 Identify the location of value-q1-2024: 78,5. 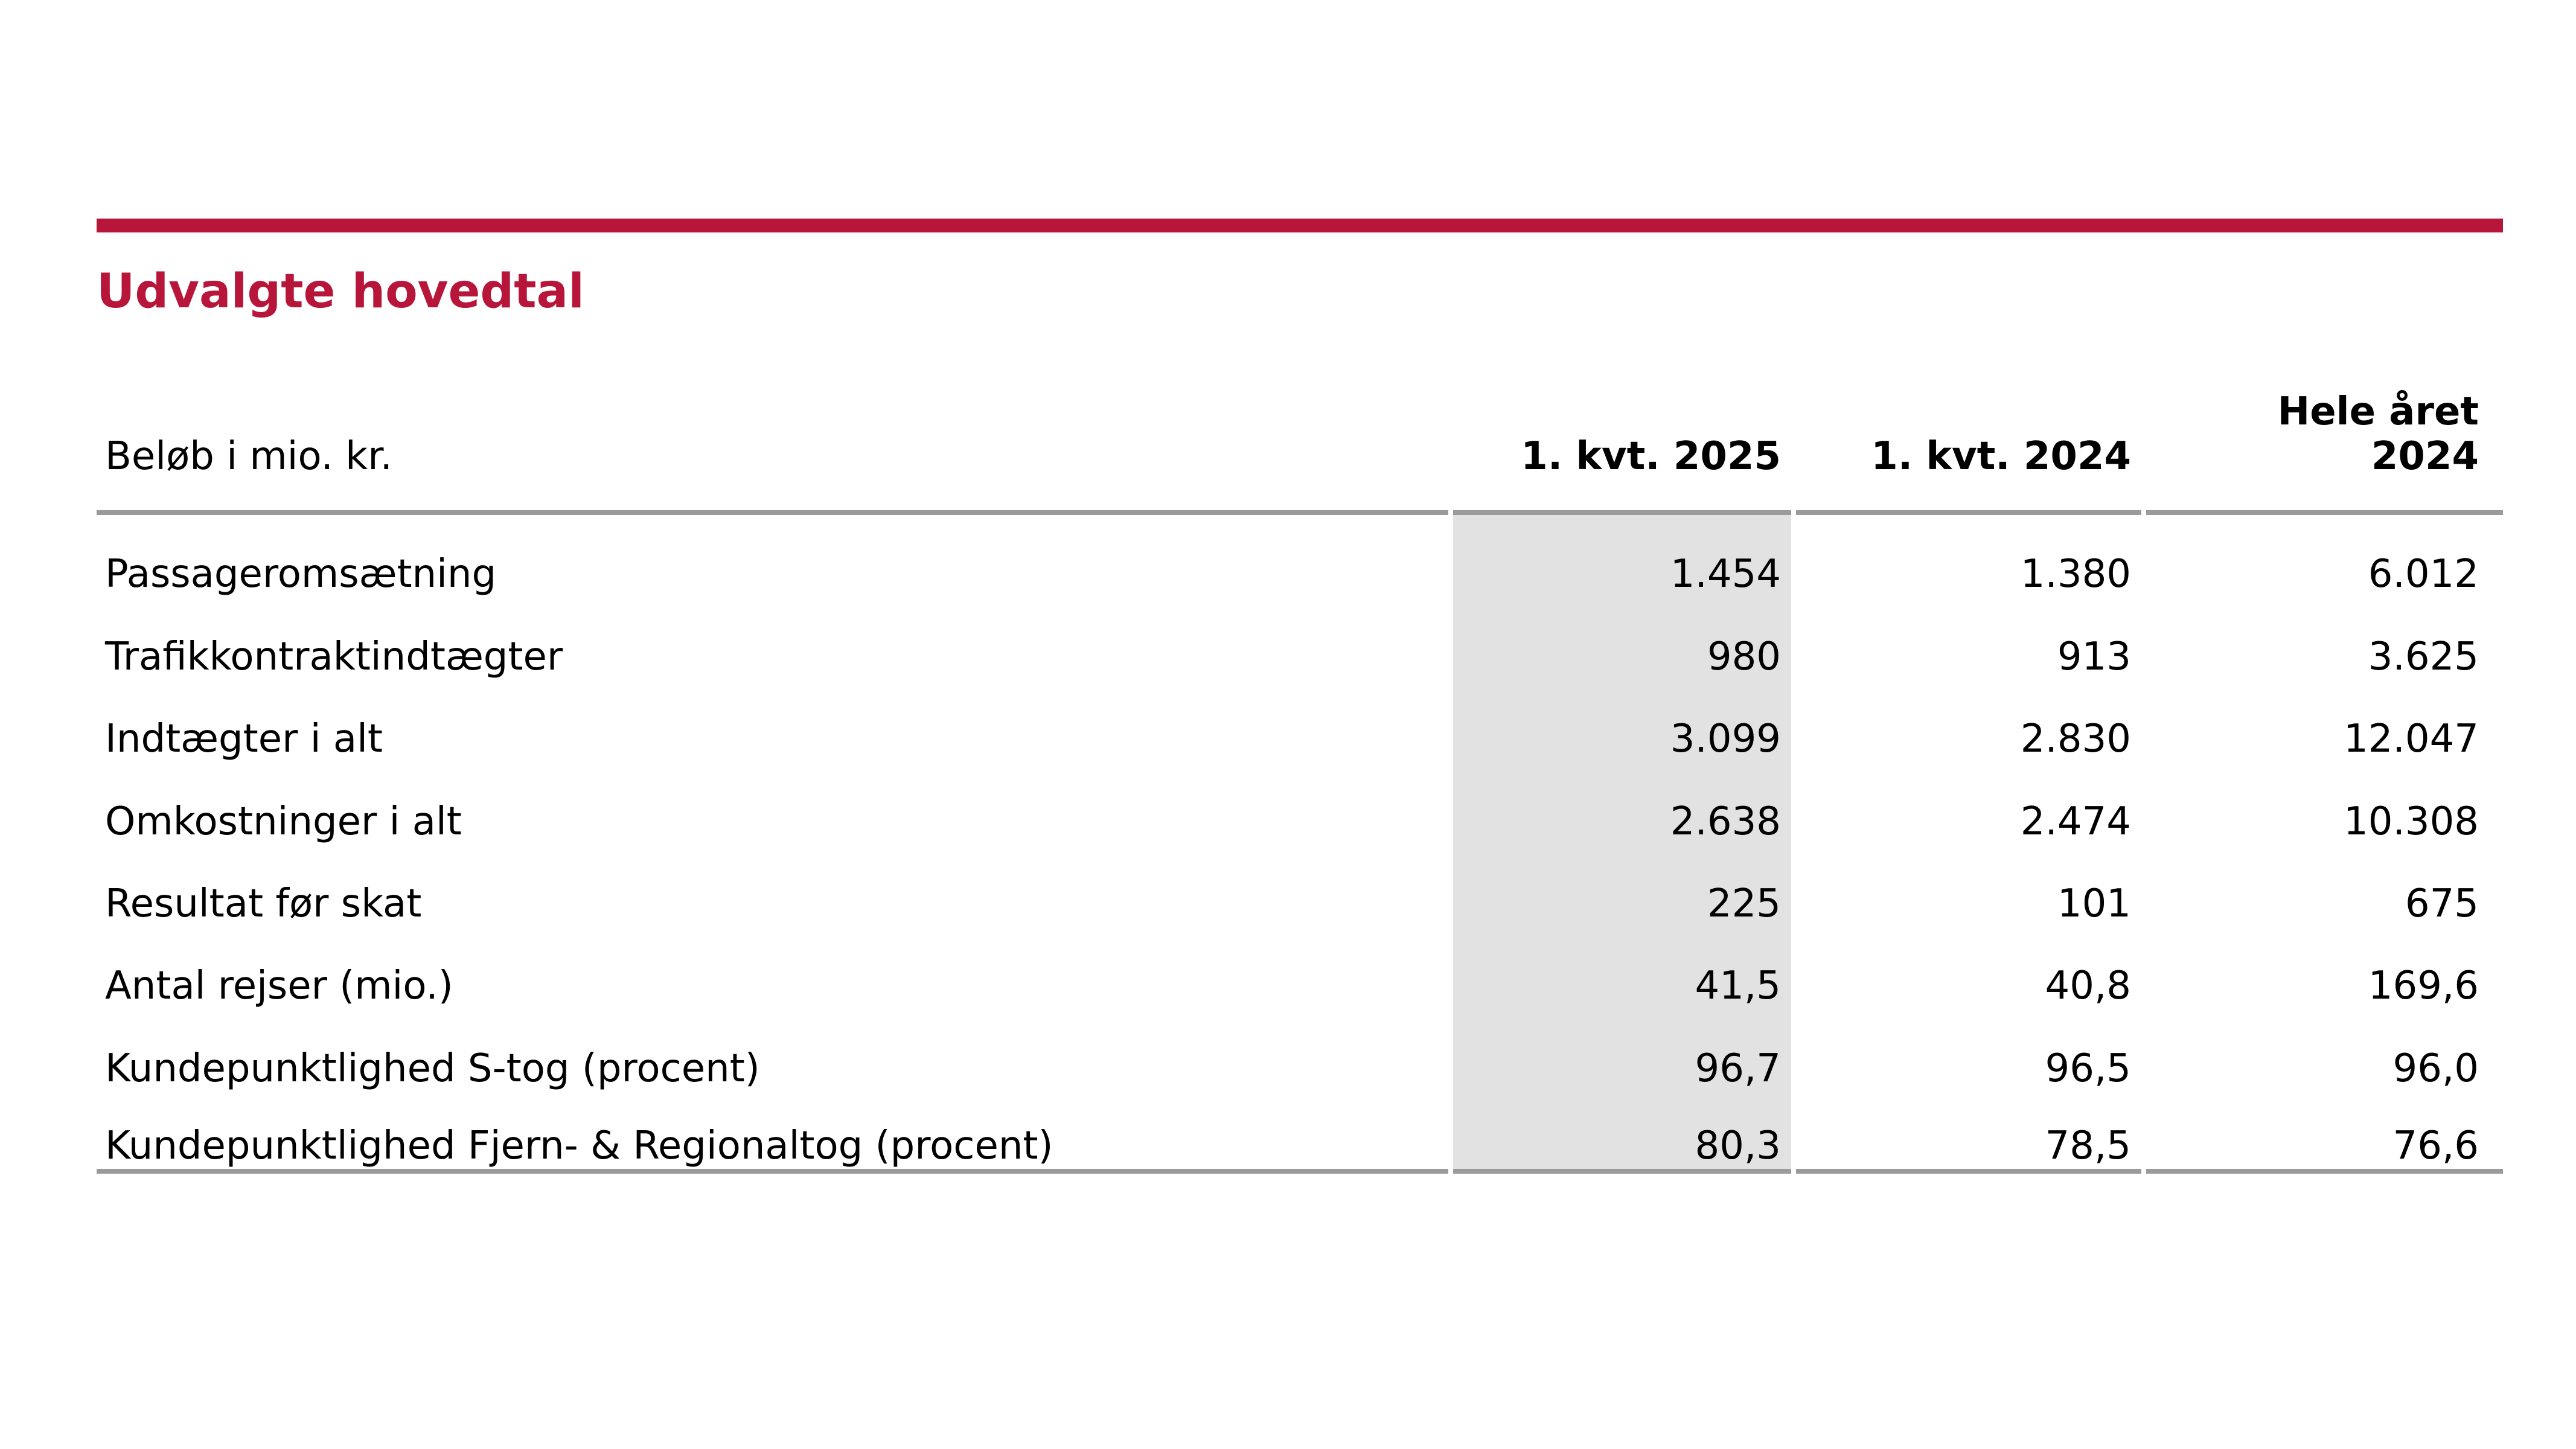
(1969, 1133).